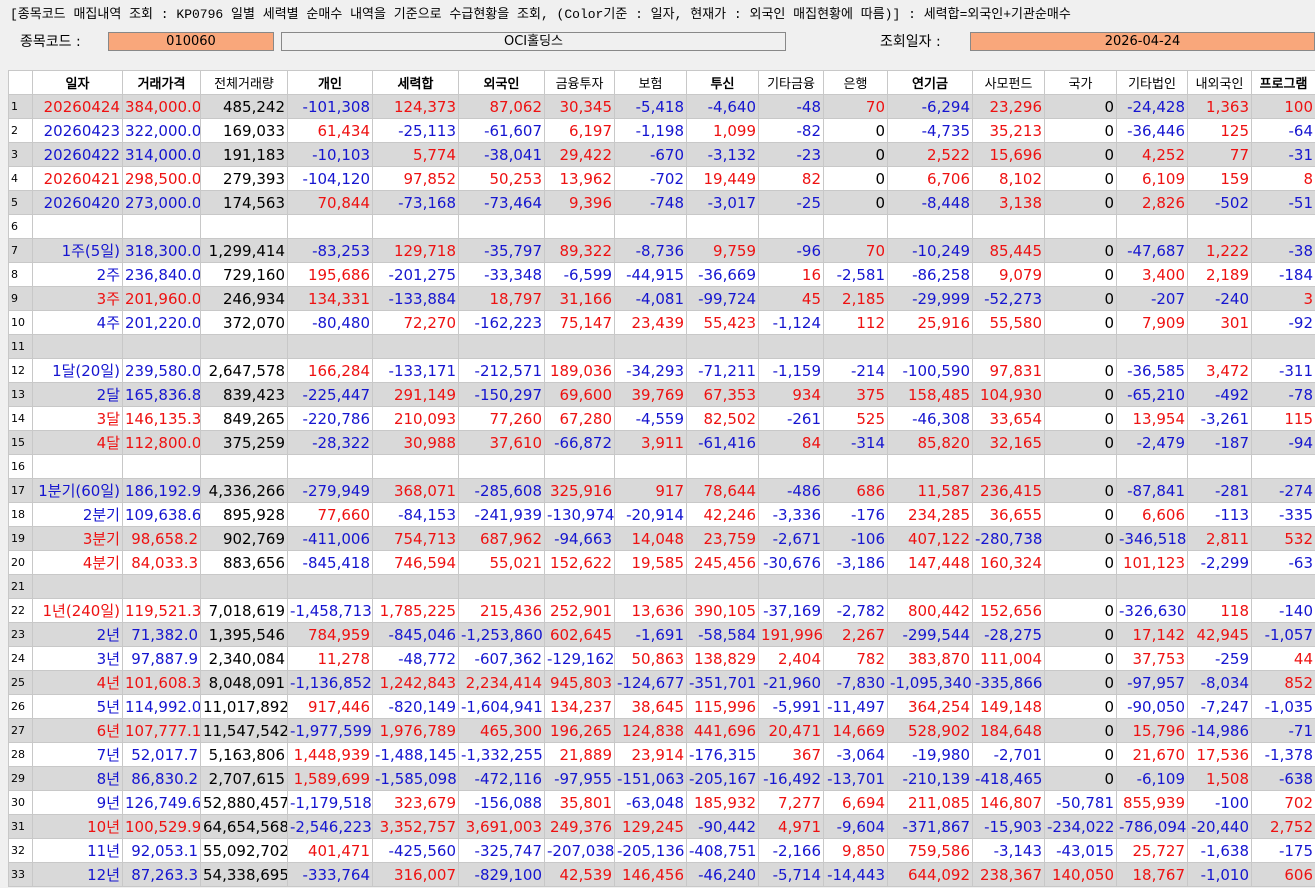 The image size is (1315, 888). Describe the element at coordinates (1219, 826) in the screenshot. I see `cell: -20,440` at that location.